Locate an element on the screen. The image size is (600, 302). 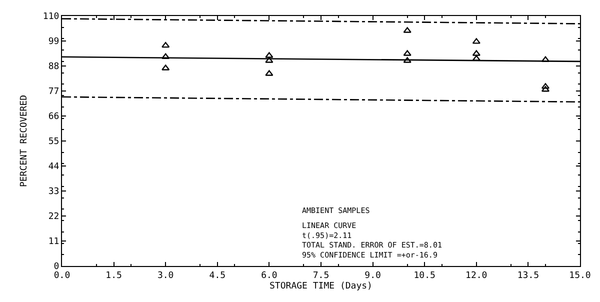
x-tick-label: 9.0 is located at coordinates (372, 275).